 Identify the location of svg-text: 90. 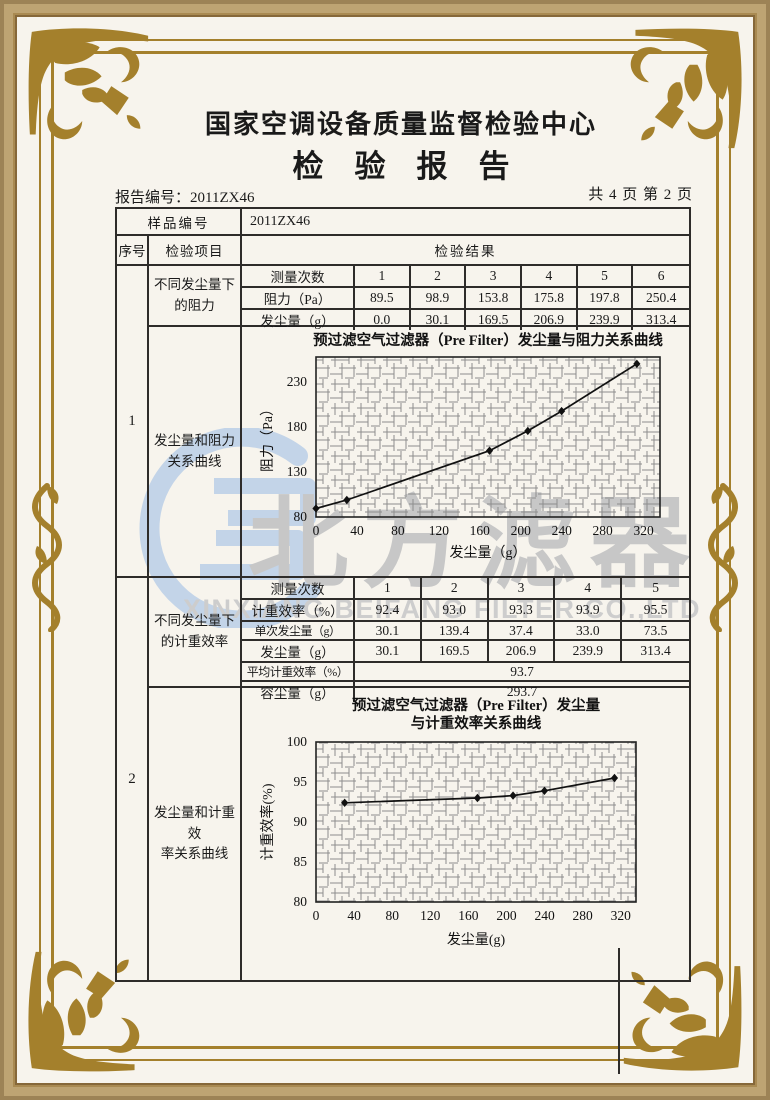
(301, 821).